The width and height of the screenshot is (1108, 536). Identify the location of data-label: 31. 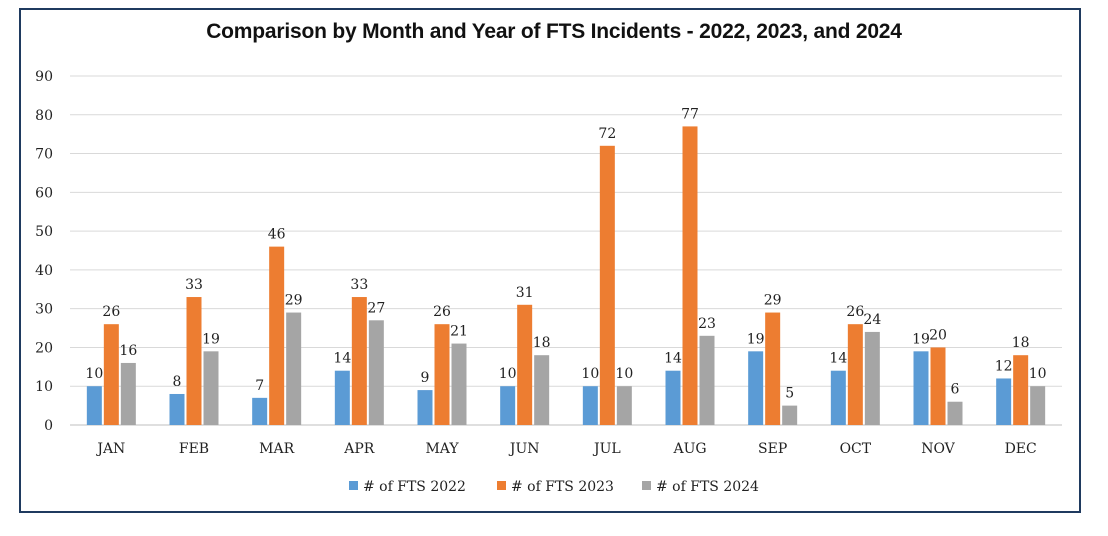
(525, 293).